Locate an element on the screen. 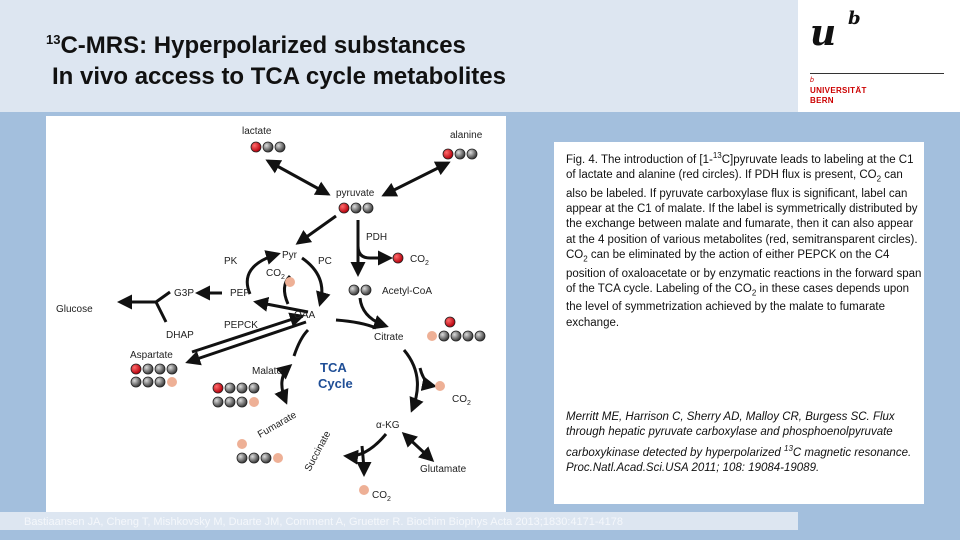 This screenshot has width=960, height=540. label-pyruvate: pyruvate is located at coordinates (355, 193).